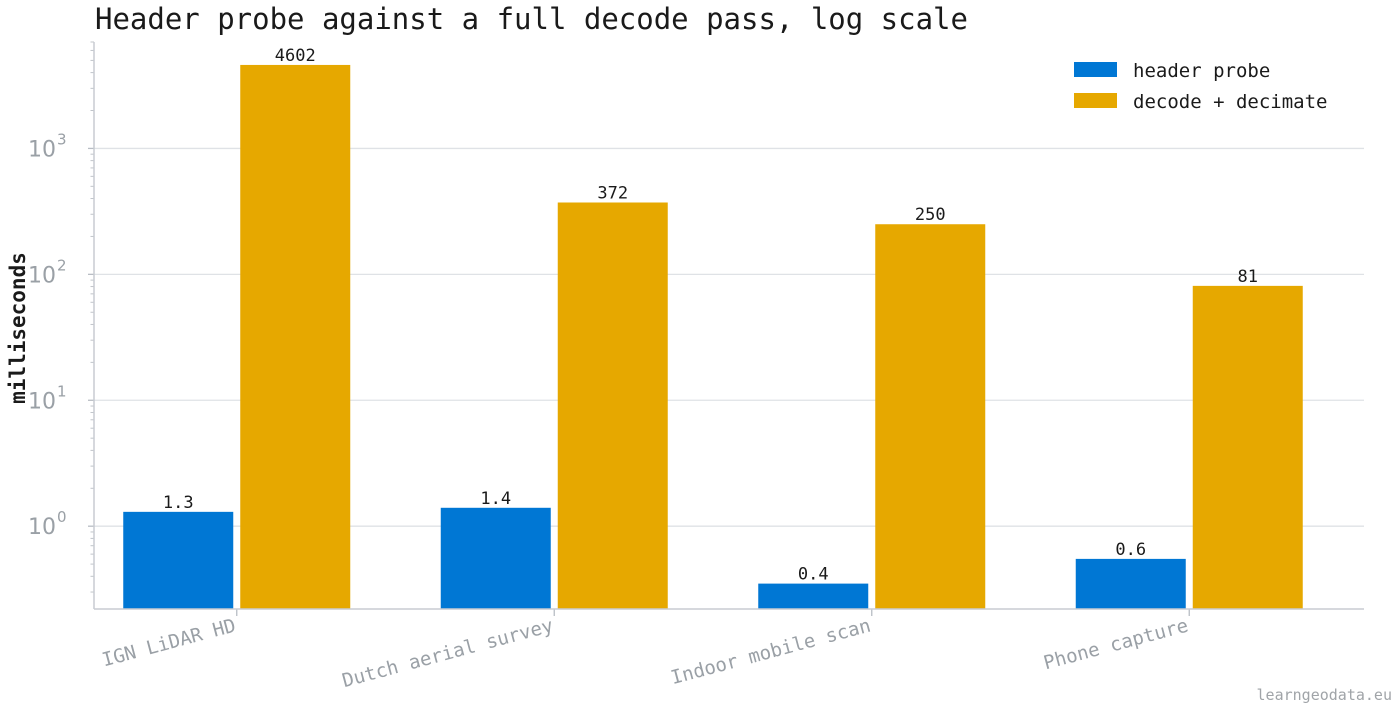 This screenshot has height=717, width=1400. I want to click on data-label: 81, so click(1248, 277).